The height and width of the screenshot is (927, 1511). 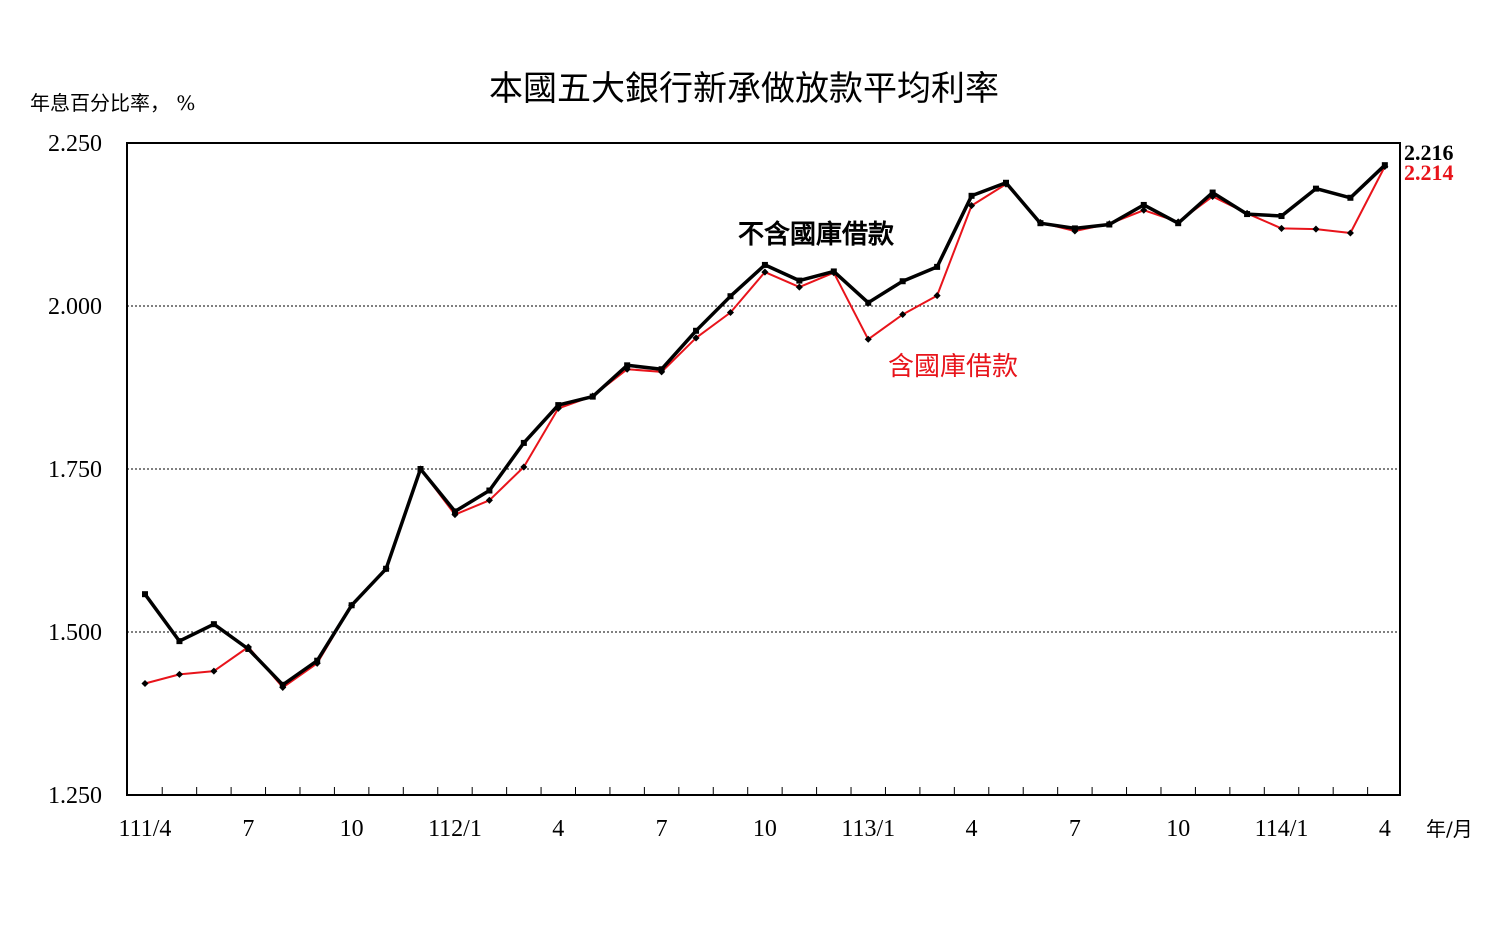 What do you see at coordinates (75, 633) in the screenshot?
I see `y-tick-label: 1.500` at bounding box center [75, 633].